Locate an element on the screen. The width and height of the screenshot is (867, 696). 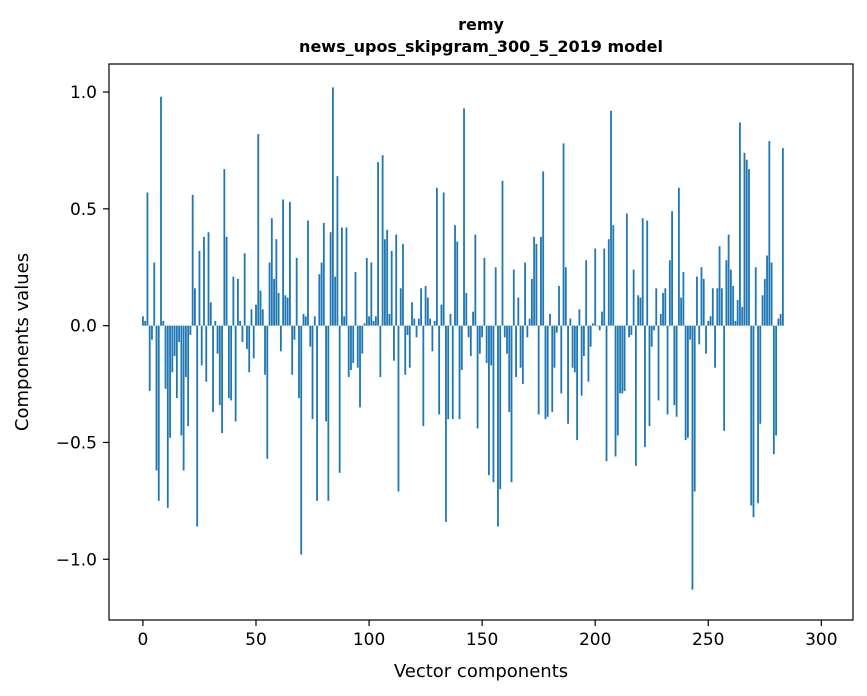
chart-title-line-2: news_upos_skipgram_300_5_2019 model is located at coordinates (481, 46).